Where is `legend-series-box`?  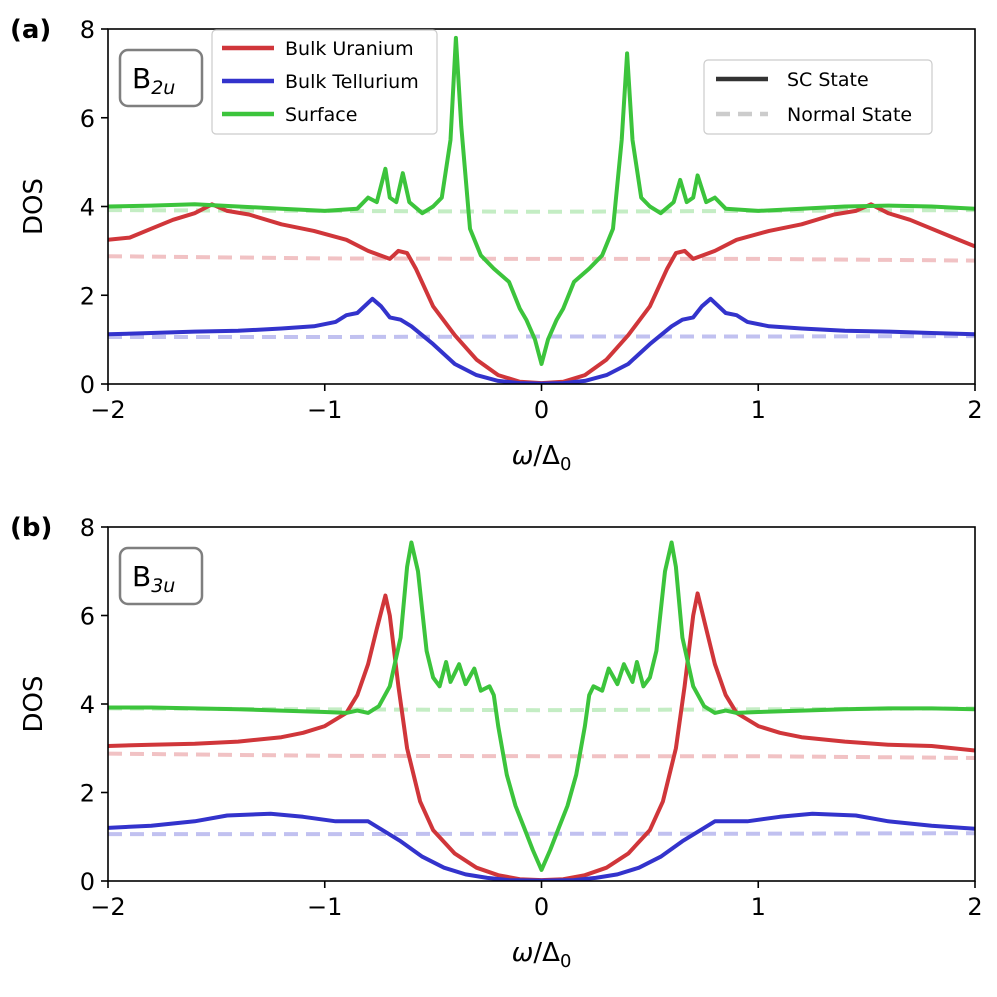
legend-series-box is located at coordinates (324, 82).